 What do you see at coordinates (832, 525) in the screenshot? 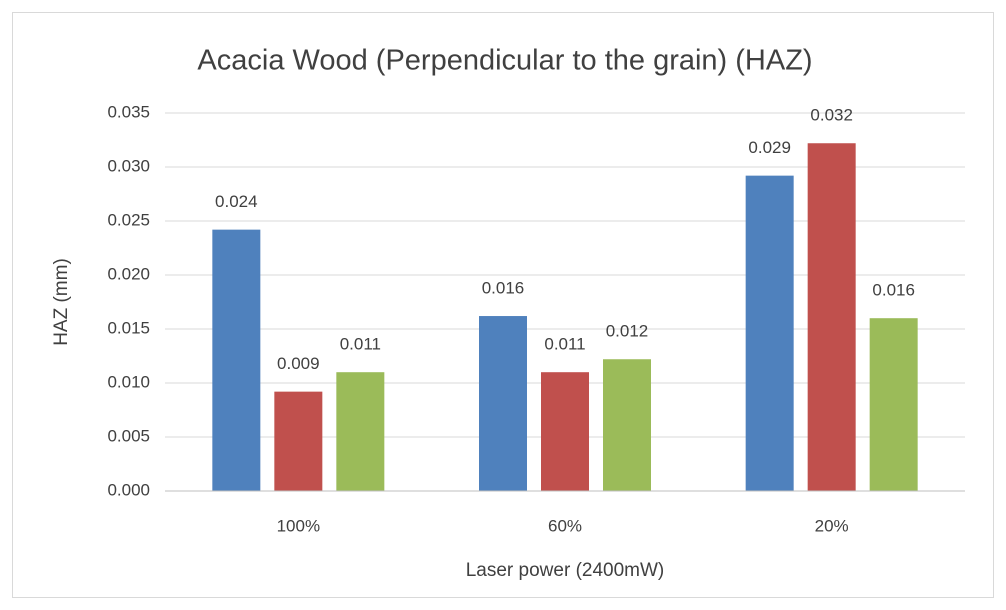
I see `x-tick-label: 20%` at bounding box center [832, 525].